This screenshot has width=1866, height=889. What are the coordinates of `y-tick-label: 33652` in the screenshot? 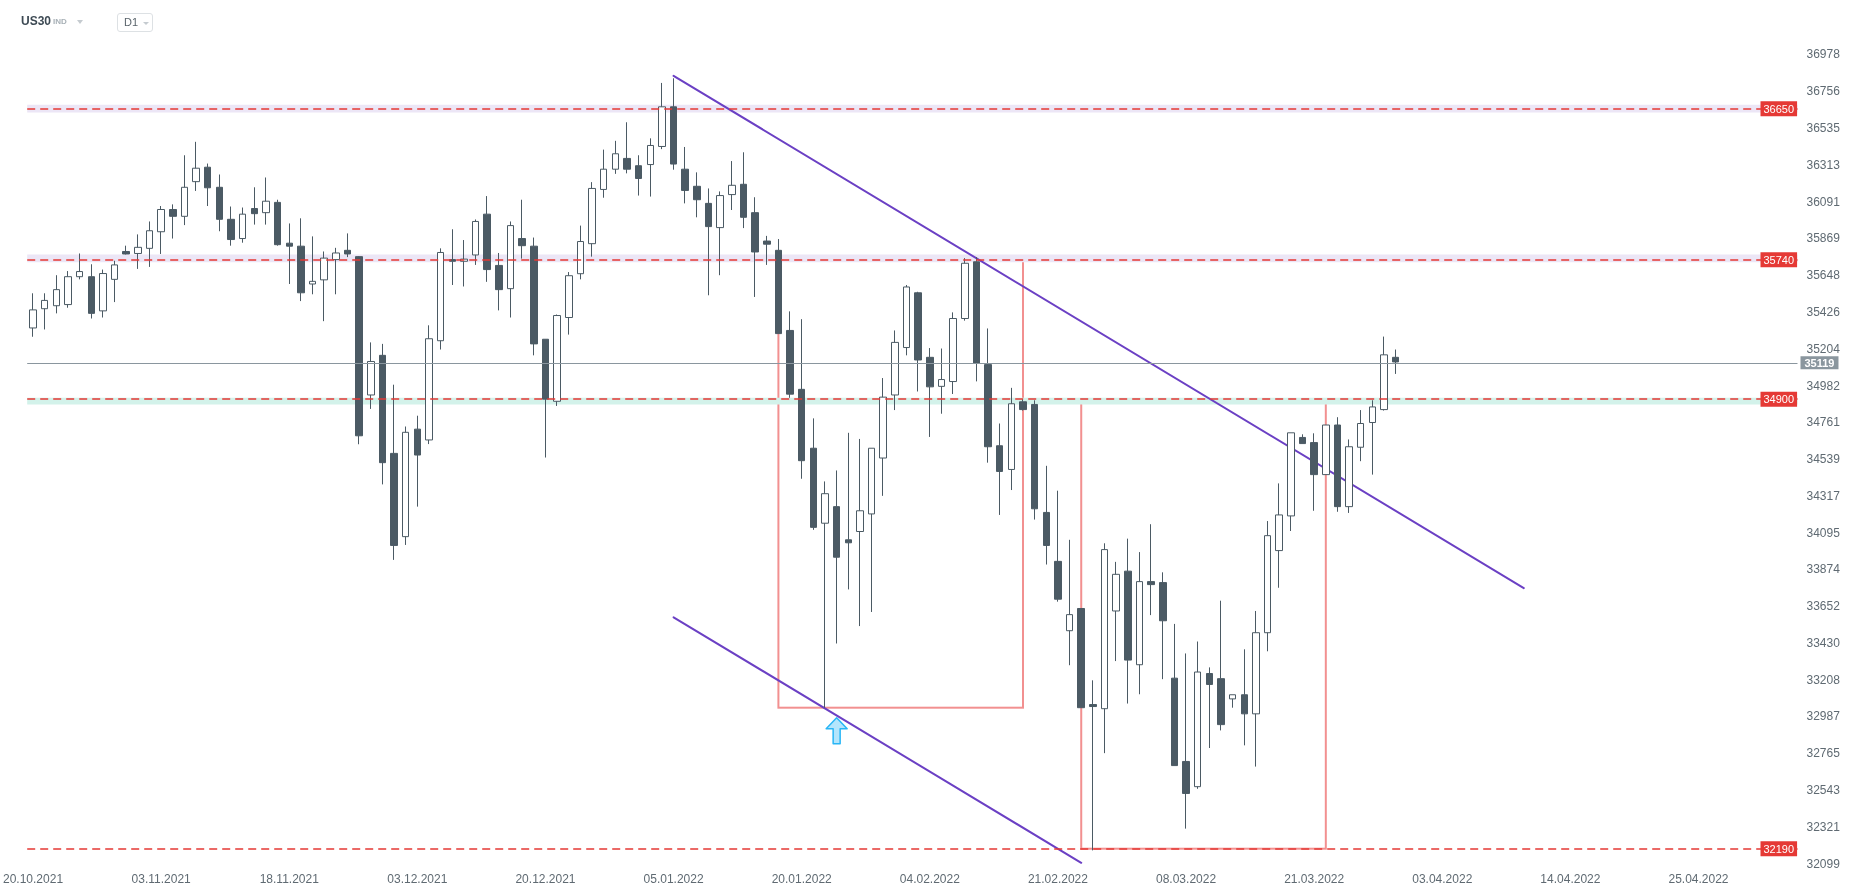 It's located at (1823, 606).